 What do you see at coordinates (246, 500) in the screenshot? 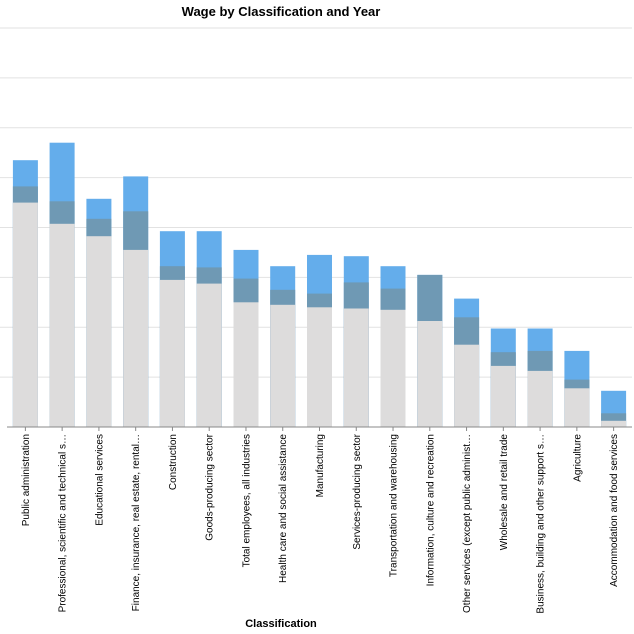
I see `x-tick-label: Total employees, all industries` at bounding box center [246, 500].